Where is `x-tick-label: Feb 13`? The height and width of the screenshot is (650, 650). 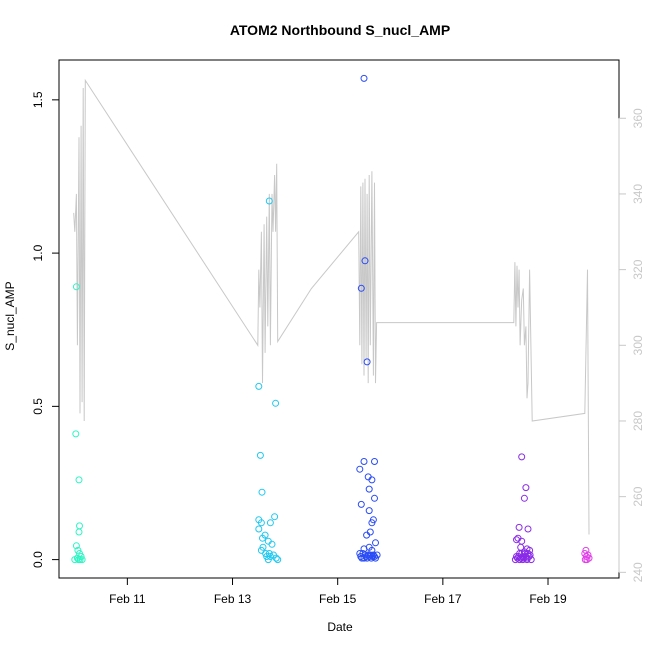 x-tick-label: Feb 13 is located at coordinates (233, 599).